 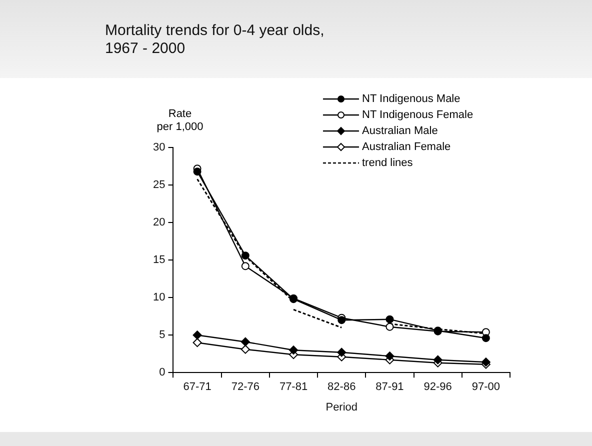 What do you see at coordinates (162, 335) in the screenshot?
I see `y-tick-label: 5` at bounding box center [162, 335].